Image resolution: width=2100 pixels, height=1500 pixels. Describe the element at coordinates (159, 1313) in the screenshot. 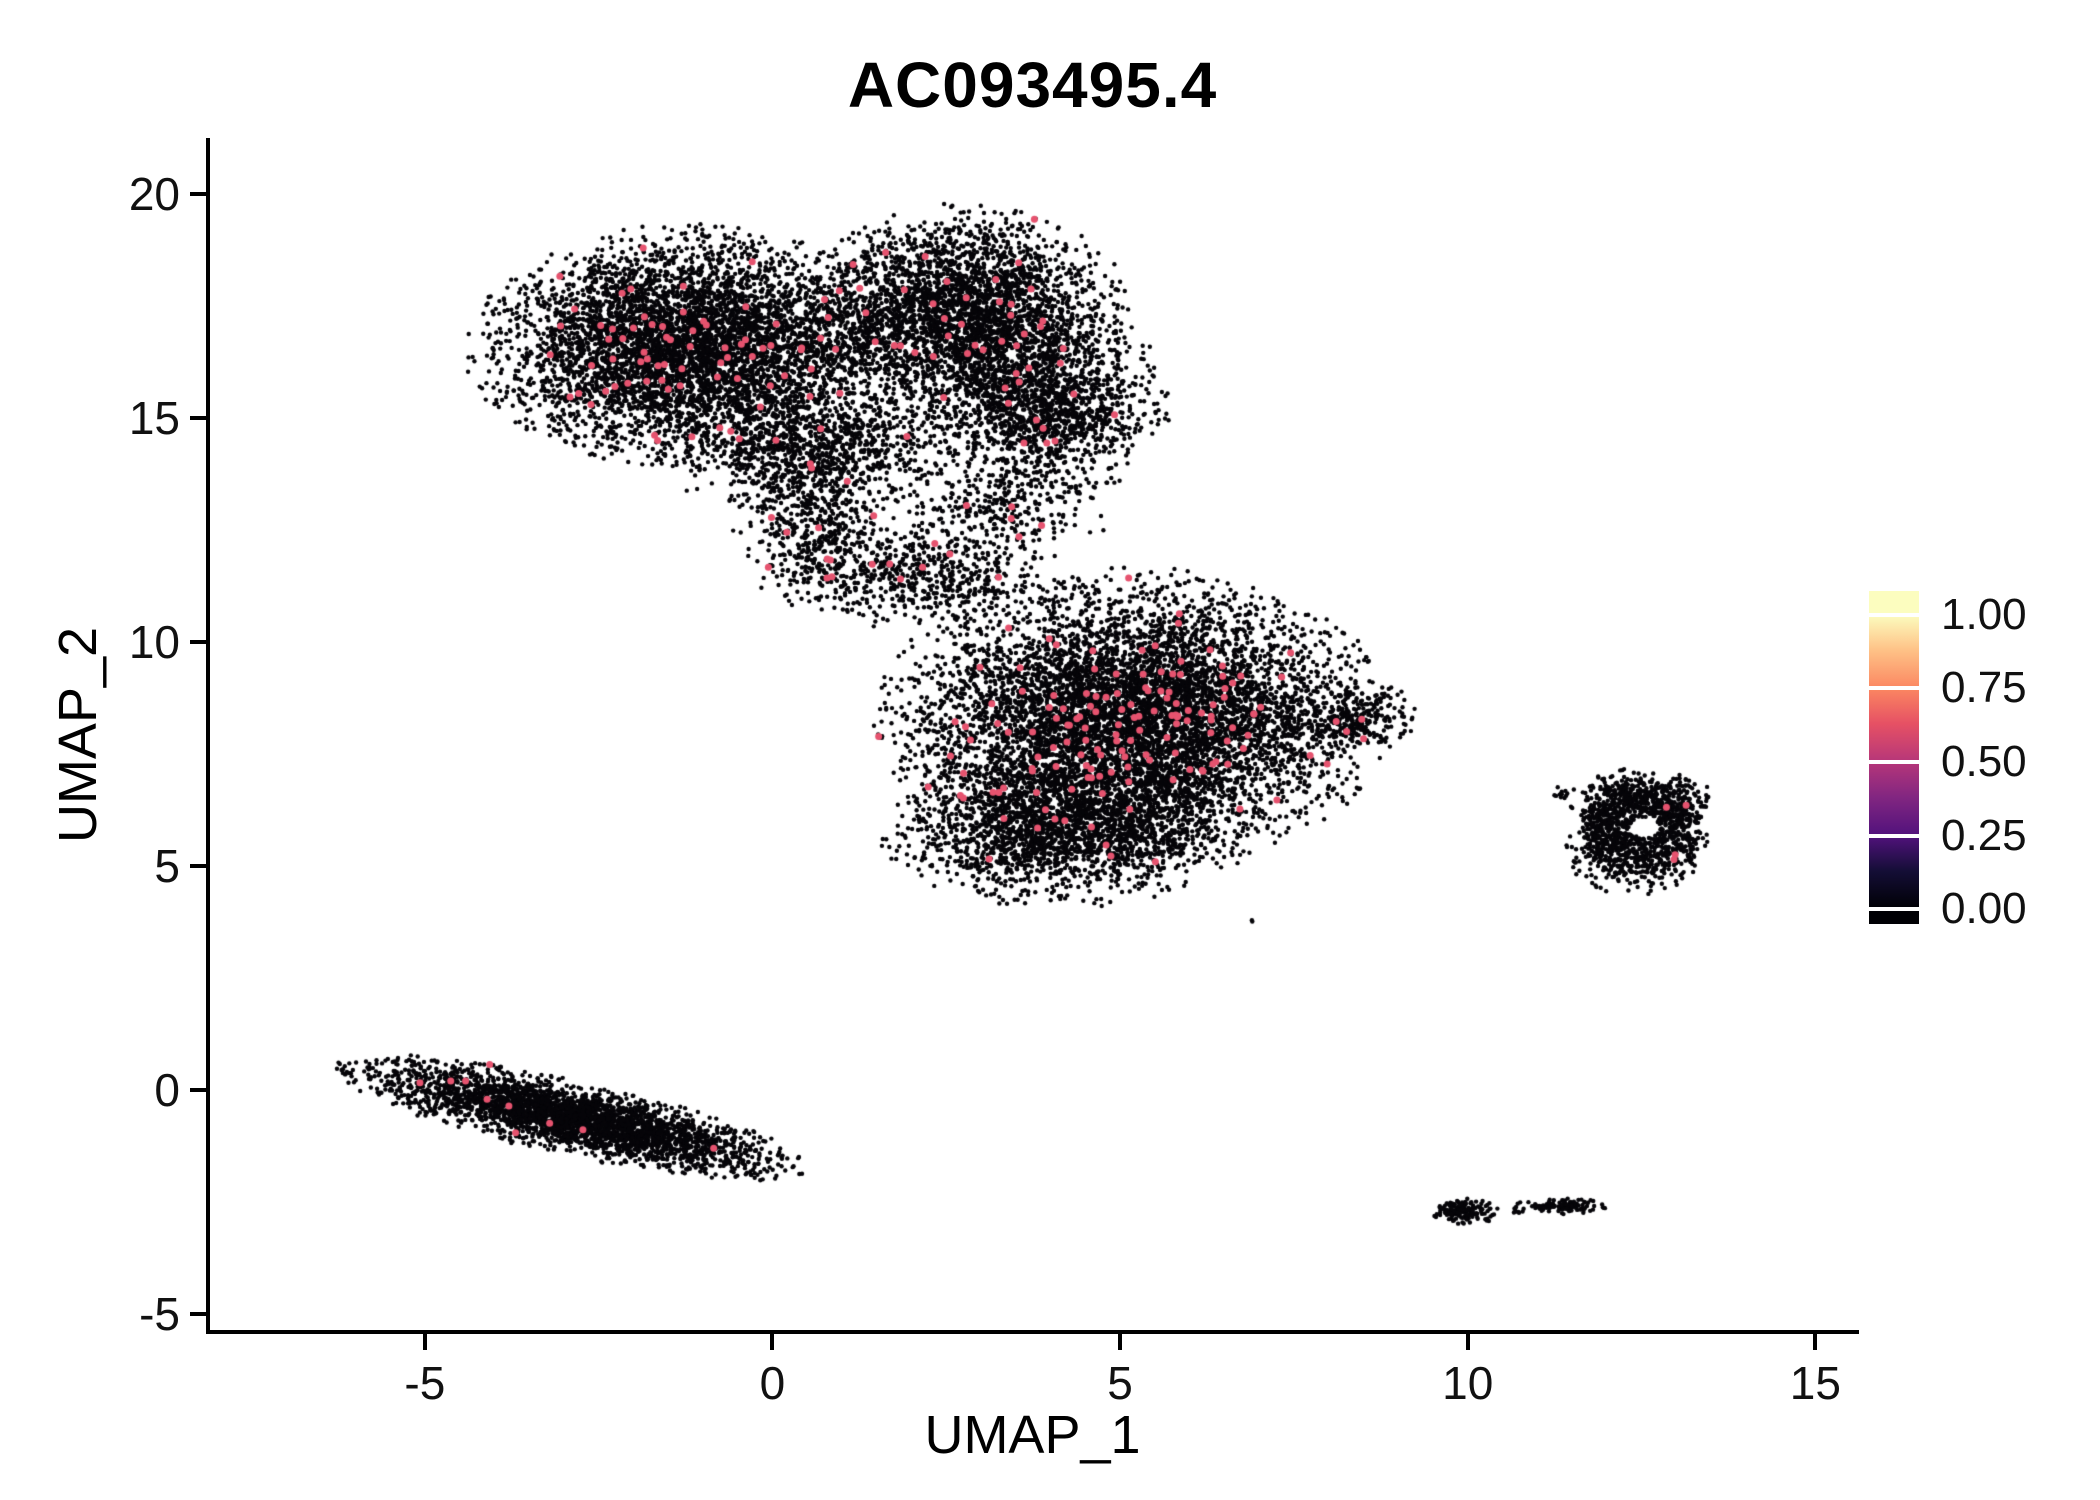

I see `y-tick-label: -5` at that location.